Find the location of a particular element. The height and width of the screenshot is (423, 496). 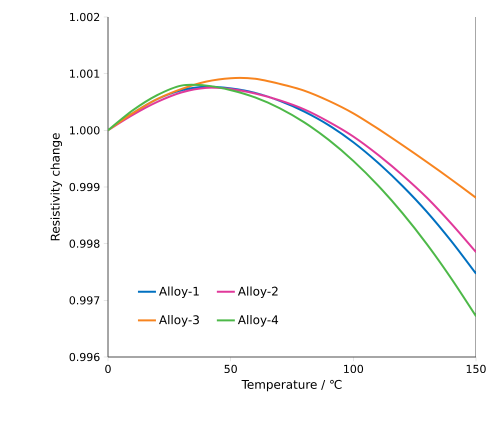

y-tick-label: 0.998 is located at coordinates (85, 244).